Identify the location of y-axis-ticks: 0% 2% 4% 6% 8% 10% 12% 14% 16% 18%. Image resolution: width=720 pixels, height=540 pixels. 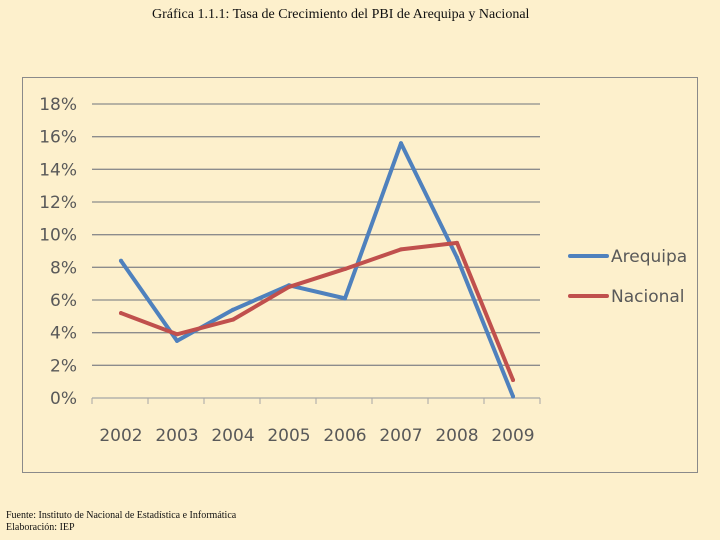
(58, 252).